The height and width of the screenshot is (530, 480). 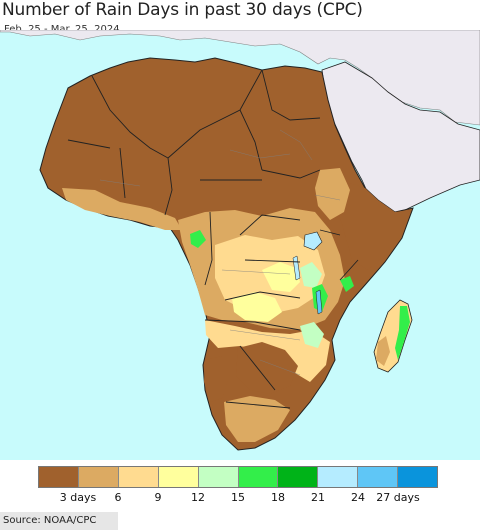 What do you see at coordinates (267, 368) in the screenshot?
I see `kalahari-dry-zone` at bounding box center [267, 368].